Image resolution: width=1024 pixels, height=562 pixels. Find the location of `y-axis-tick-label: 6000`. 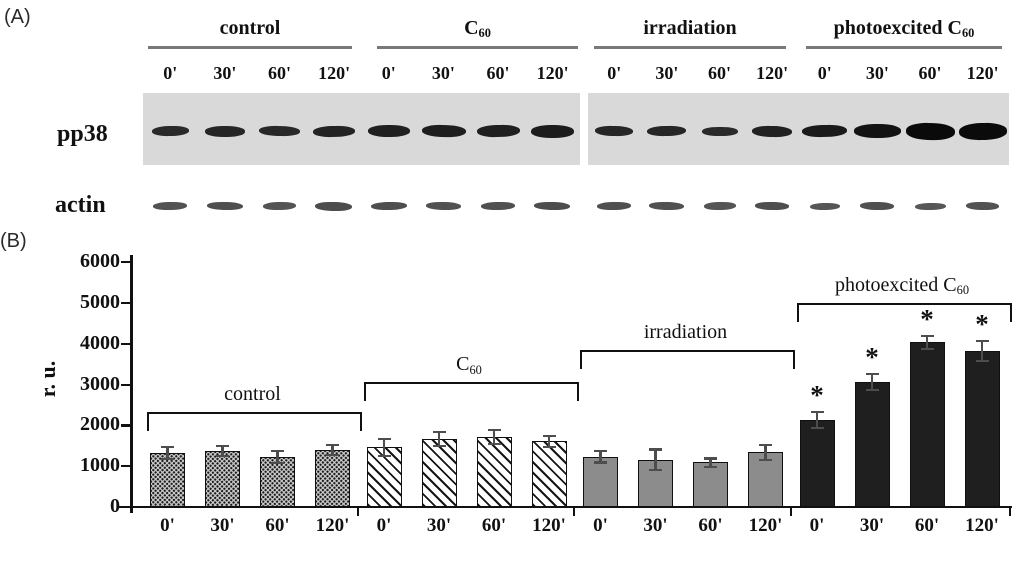

y-axis-tick-label: 6000 is located at coordinates (100, 261).